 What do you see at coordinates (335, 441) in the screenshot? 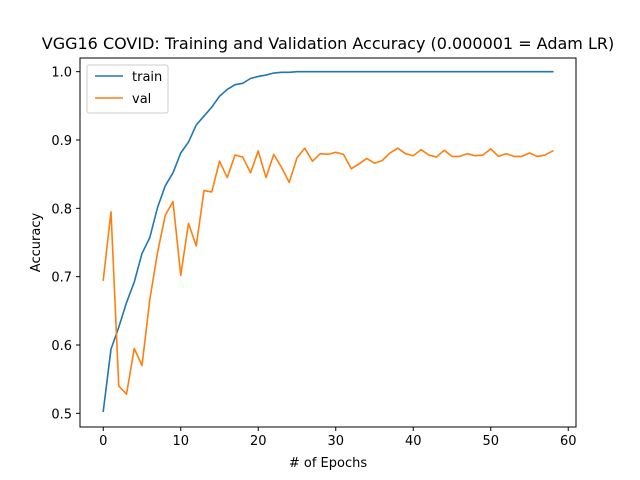
I see `x-tick-label: 30` at bounding box center [335, 441].